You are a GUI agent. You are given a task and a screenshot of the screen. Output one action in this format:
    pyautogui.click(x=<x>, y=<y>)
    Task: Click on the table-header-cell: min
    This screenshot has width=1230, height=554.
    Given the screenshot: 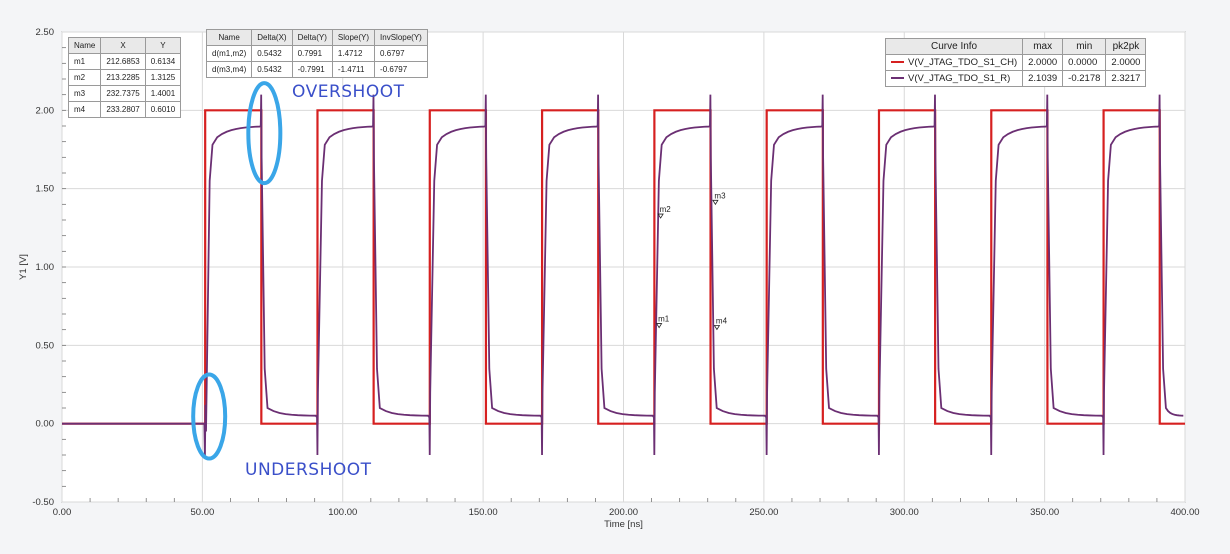 What is the action you would take?
    pyautogui.click(x=1084, y=46)
    